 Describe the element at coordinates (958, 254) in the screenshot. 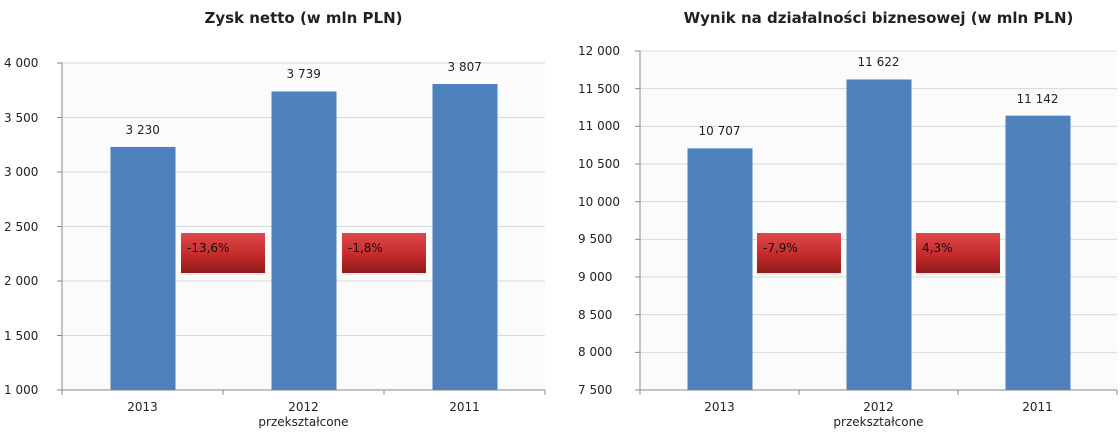

I see `change-annotation: 4,3%` at that location.